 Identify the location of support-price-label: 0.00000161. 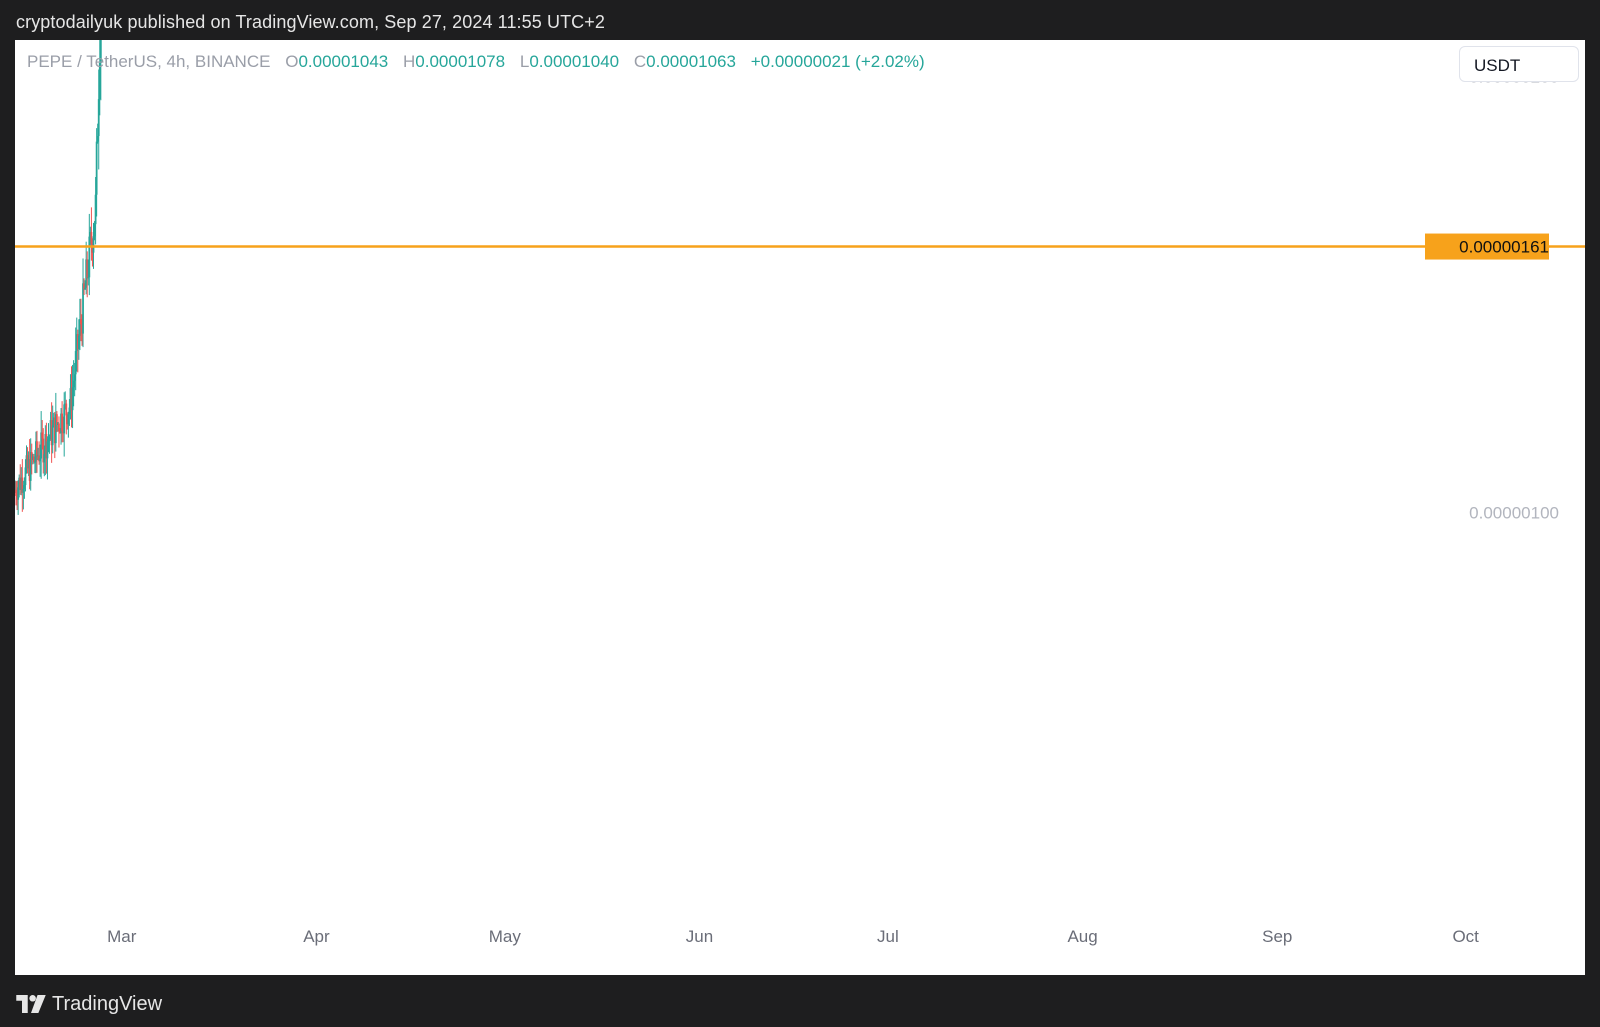
(1504, 247).